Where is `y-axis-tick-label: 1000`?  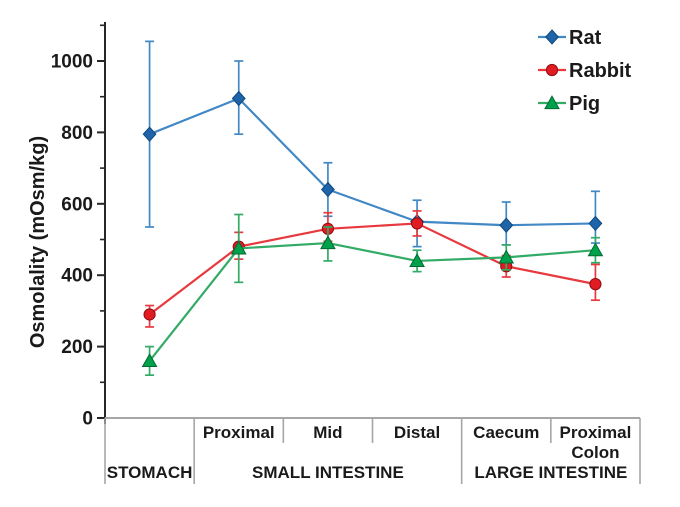
y-axis-tick-label: 1000 is located at coordinates (72, 62).